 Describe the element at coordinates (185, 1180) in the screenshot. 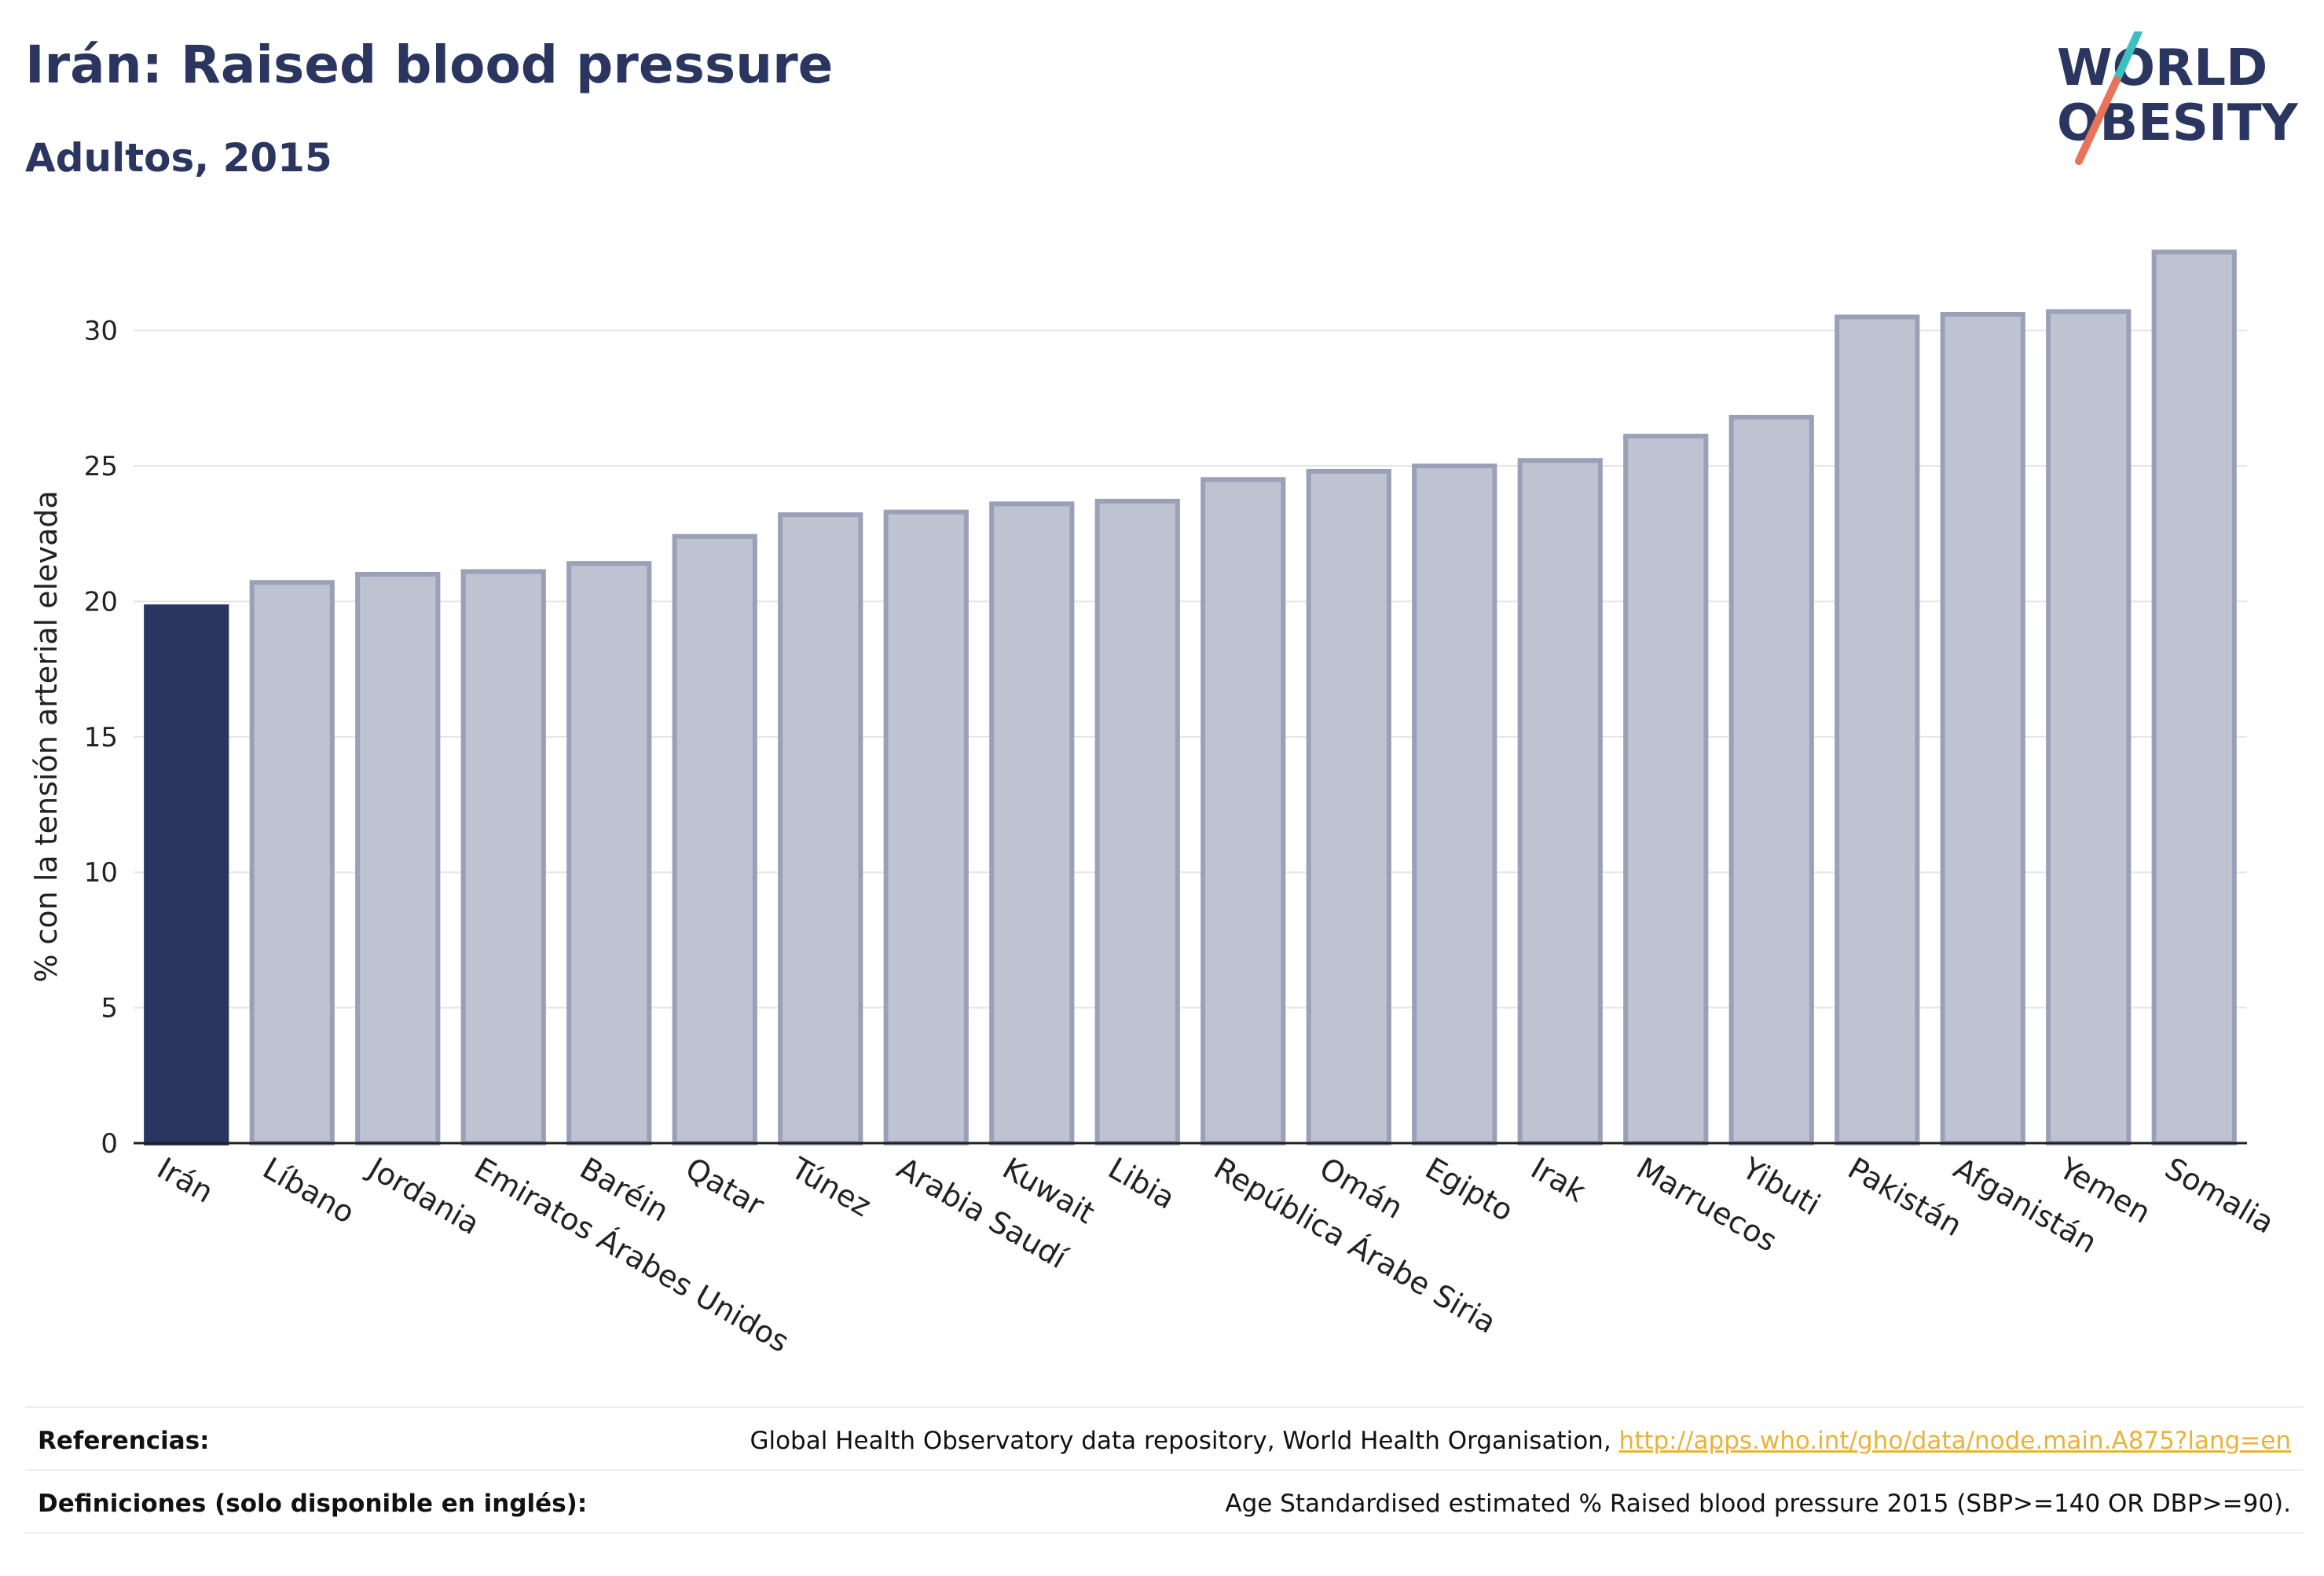

I see `x-category-label: Irán` at that location.